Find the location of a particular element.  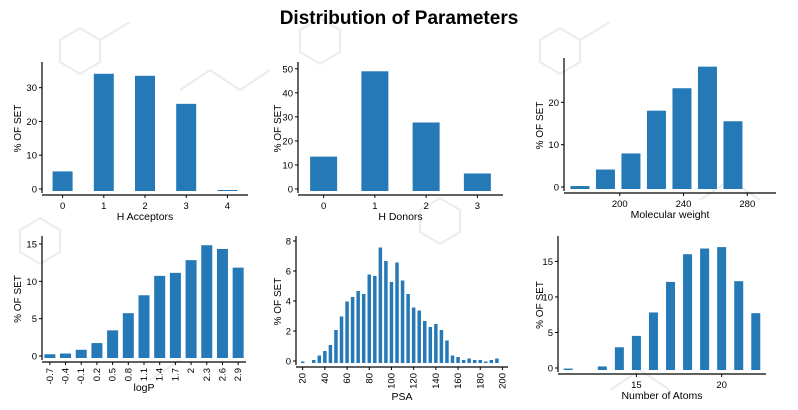

x-tick-label: 15 is located at coordinates (636, 385).